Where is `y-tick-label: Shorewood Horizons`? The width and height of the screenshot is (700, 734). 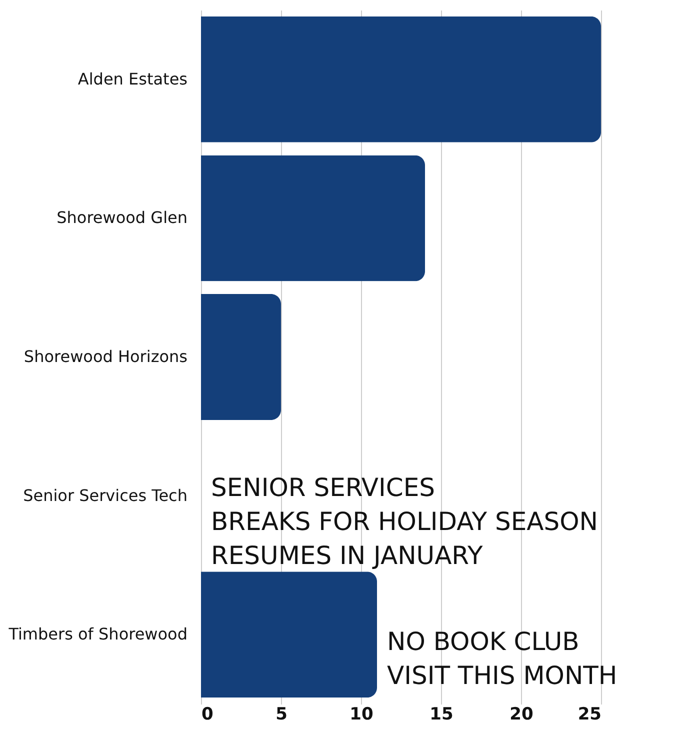
y-tick-label: Shorewood Horizons is located at coordinates (106, 356).